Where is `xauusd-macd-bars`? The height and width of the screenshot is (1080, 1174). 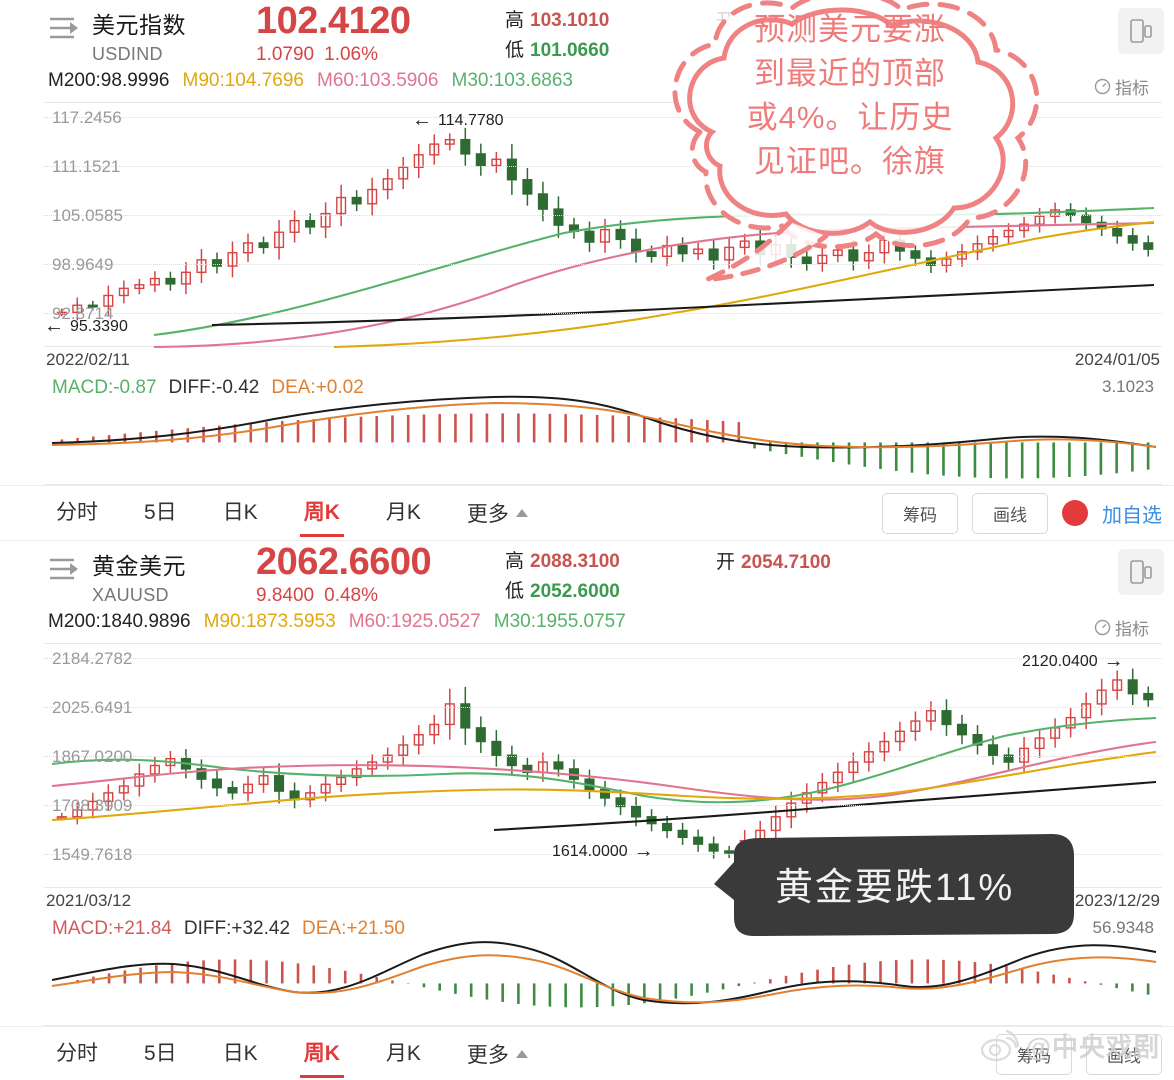 xauusd-macd-bars is located at coordinates (604, 974).